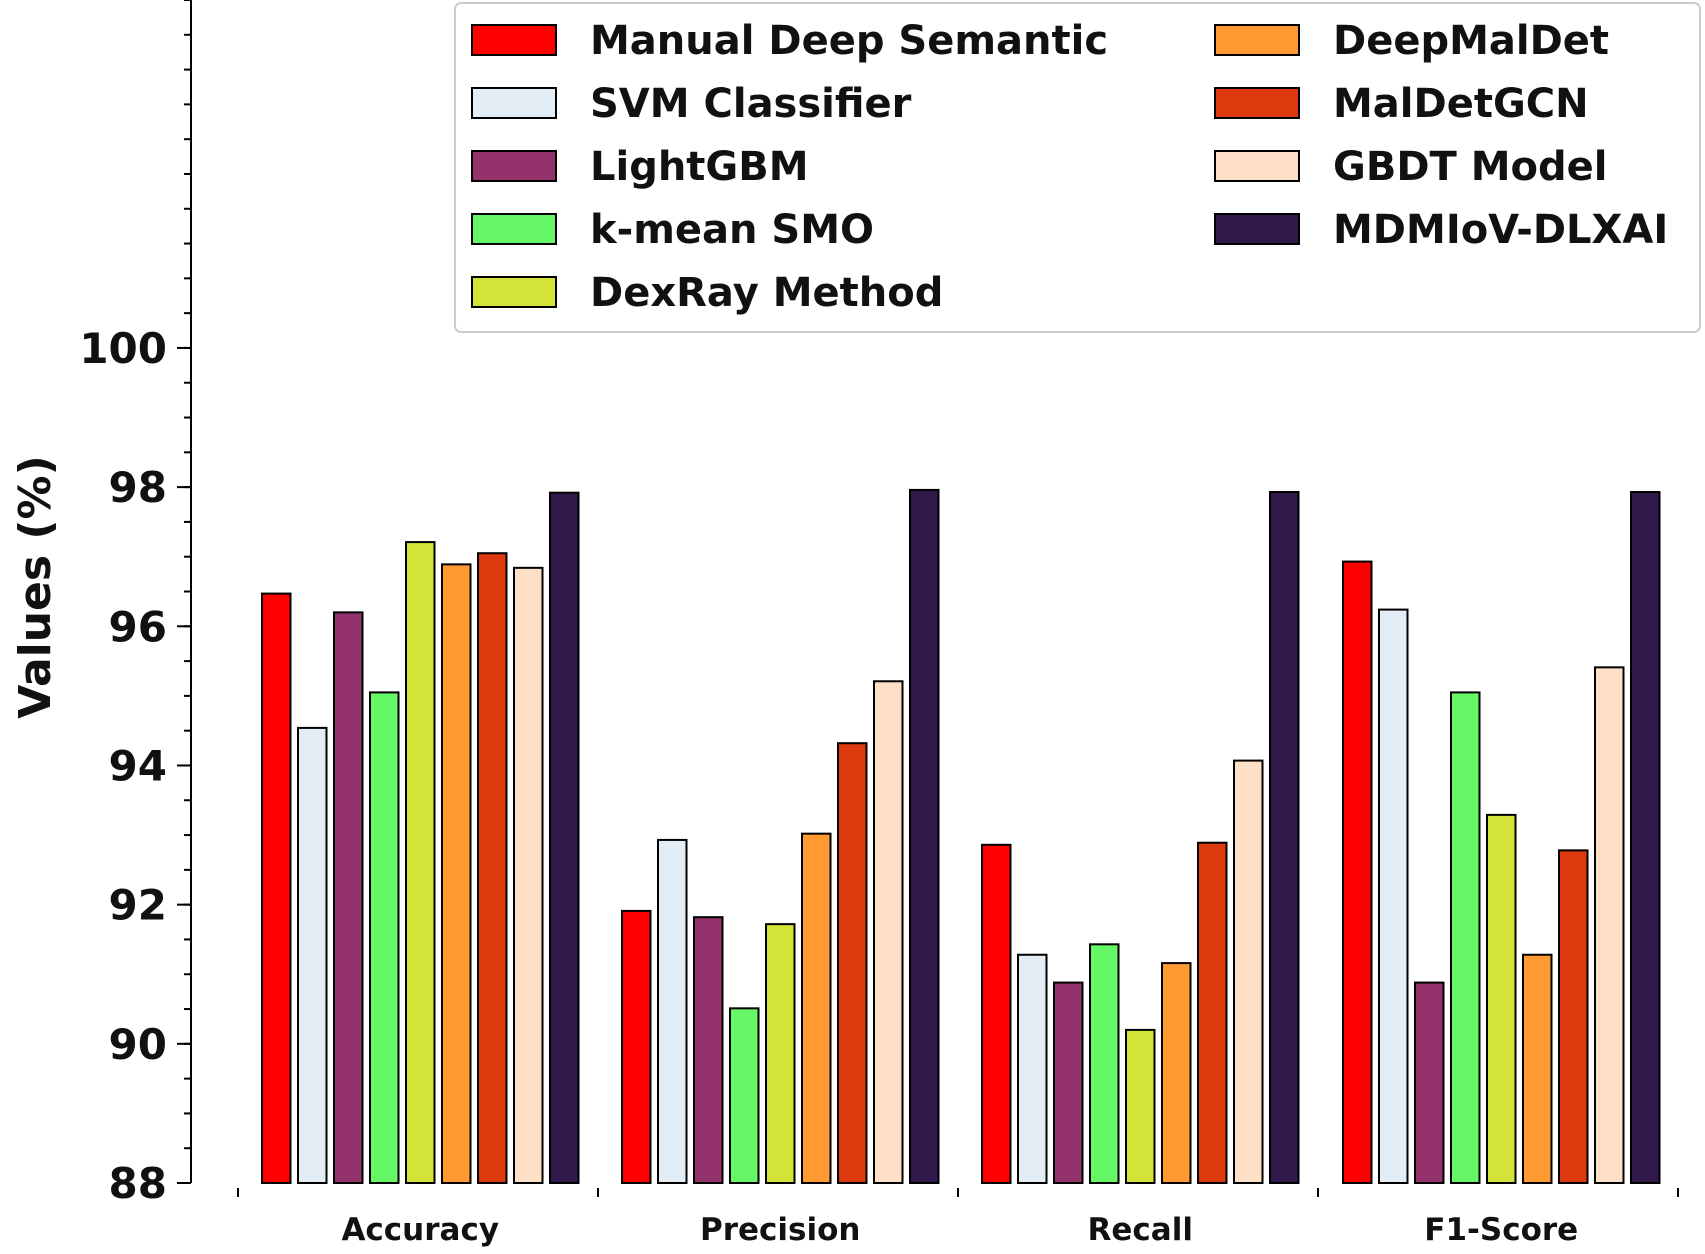 The width and height of the screenshot is (1705, 1254). What do you see at coordinates (35, 586) in the screenshot?
I see `y-axis-label: Values (%)` at bounding box center [35, 586].